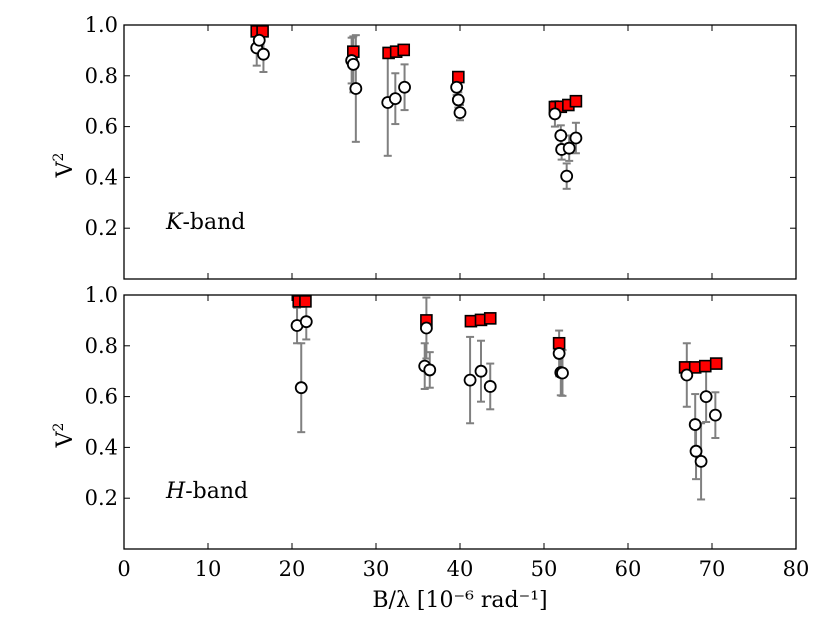 The width and height of the screenshot is (830, 626). I want to click on x-tick-label: 60, so click(628, 569).